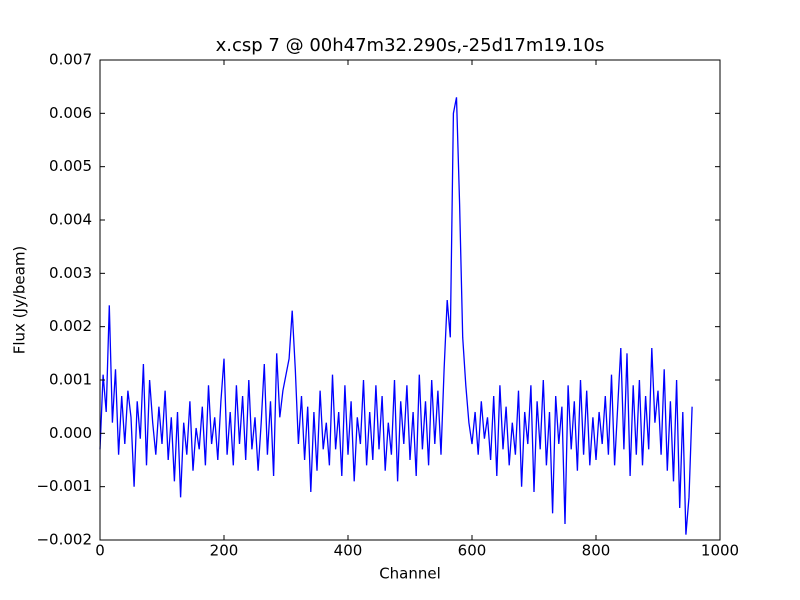 This screenshot has height=600, width=800. Describe the element at coordinates (70, 433) in the screenshot. I see `y-tick-label: 0.000` at that location.